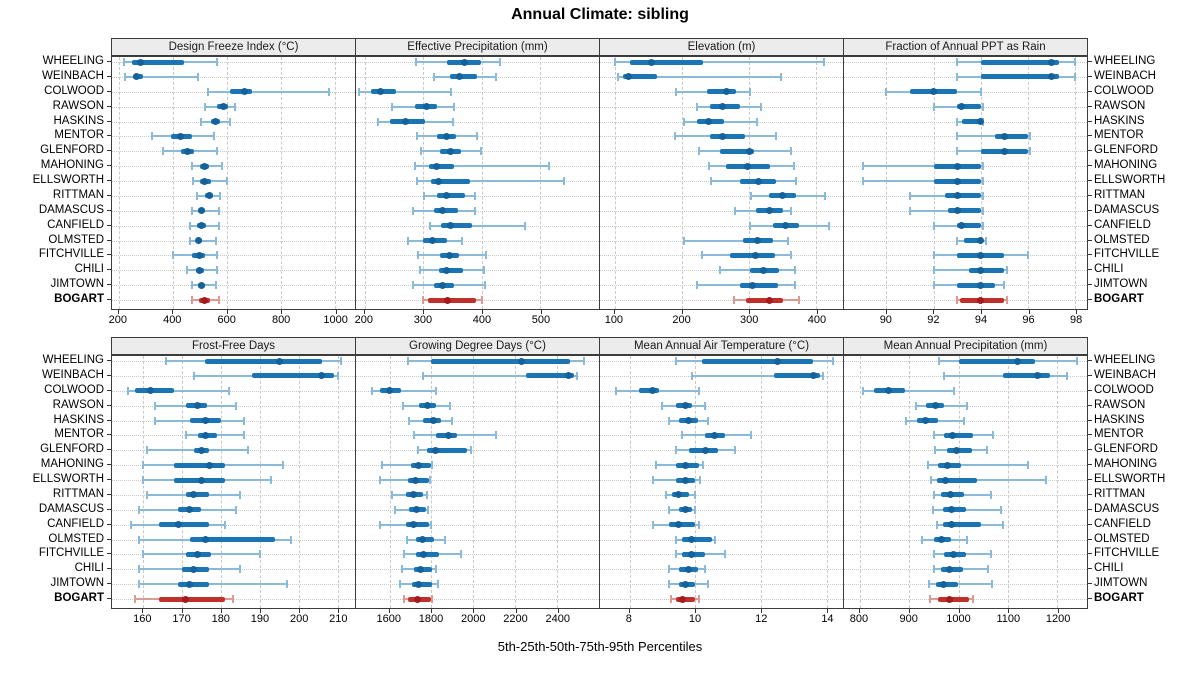  I want to click on axis-tick-label: 98, so click(1076, 320).